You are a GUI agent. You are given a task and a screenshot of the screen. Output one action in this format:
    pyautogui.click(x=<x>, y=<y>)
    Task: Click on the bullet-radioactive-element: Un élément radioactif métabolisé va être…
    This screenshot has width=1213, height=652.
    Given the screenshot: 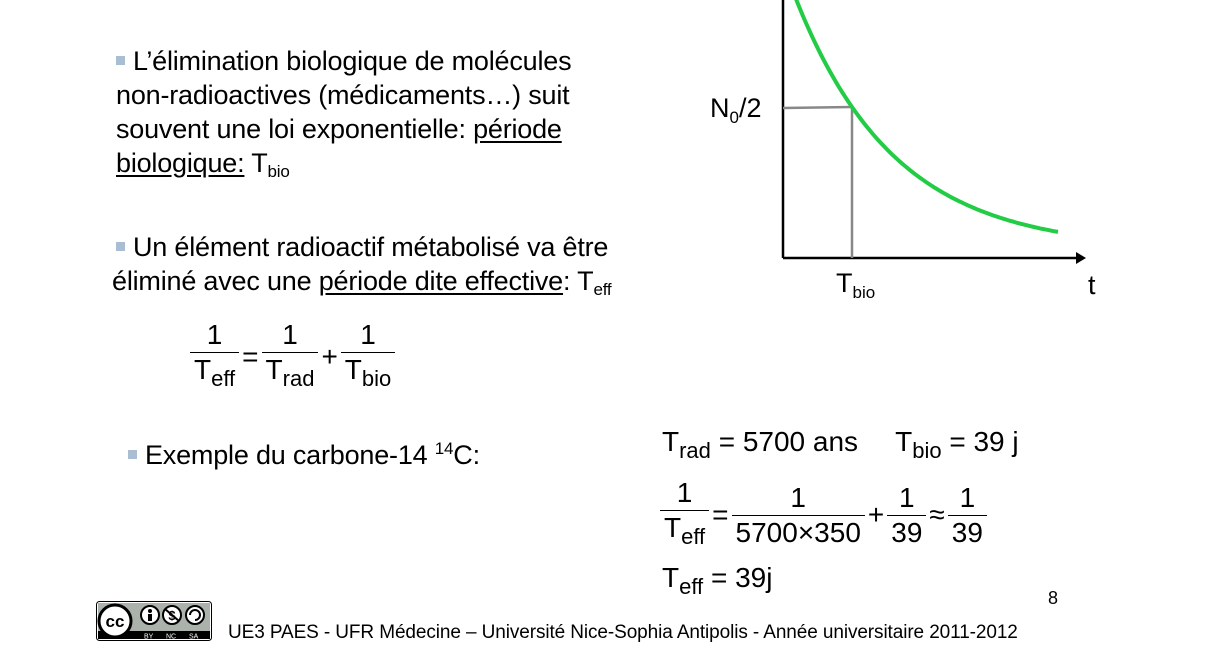 What is the action you would take?
    pyautogui.click(x=404, y=268)
    